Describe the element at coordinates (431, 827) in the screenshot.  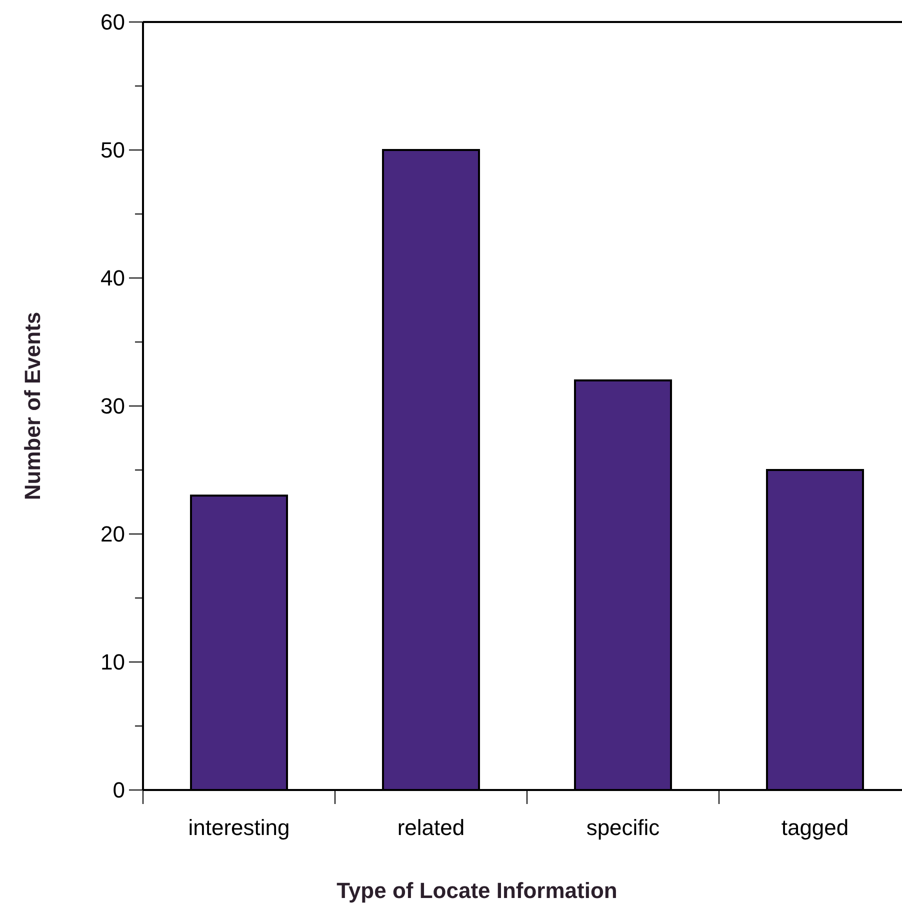
I see `x-tick-label: related` at that location.